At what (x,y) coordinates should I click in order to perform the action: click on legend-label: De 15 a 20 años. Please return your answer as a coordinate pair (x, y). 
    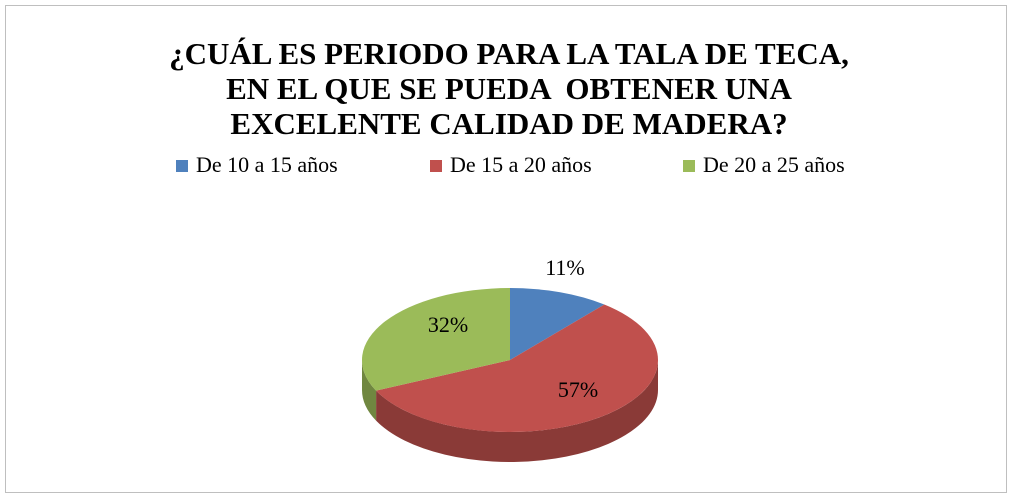
    Looking at the image, I should click on (521, 164).